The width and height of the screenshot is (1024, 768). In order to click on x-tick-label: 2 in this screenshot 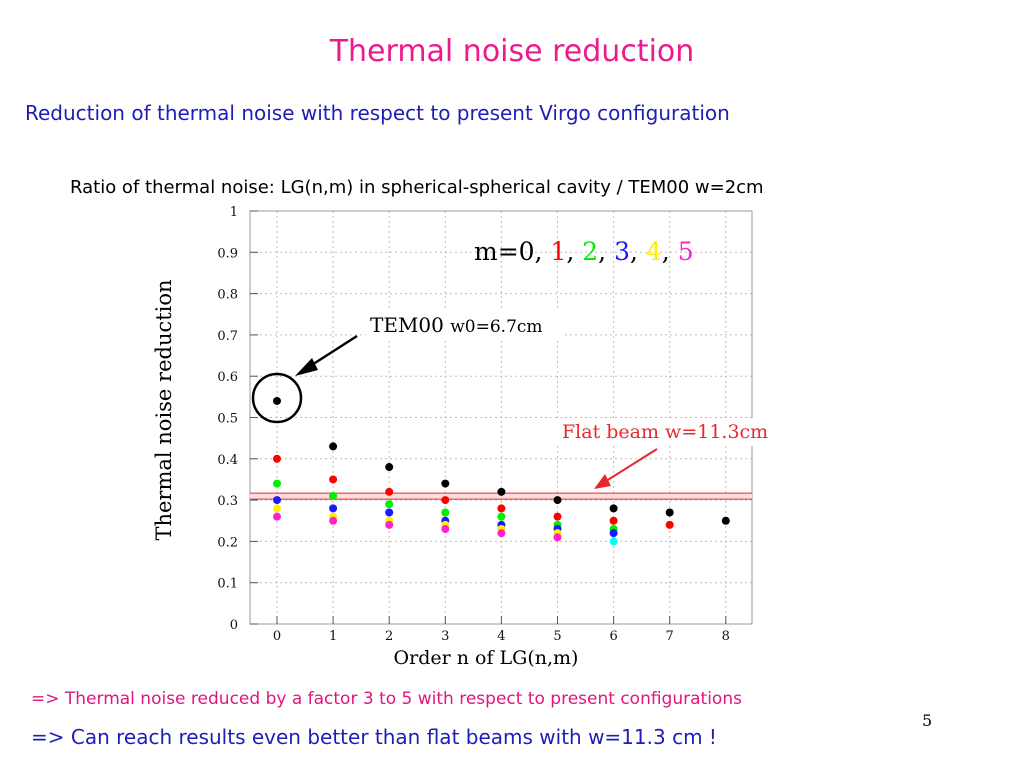, I will do `click(389, 636)`.